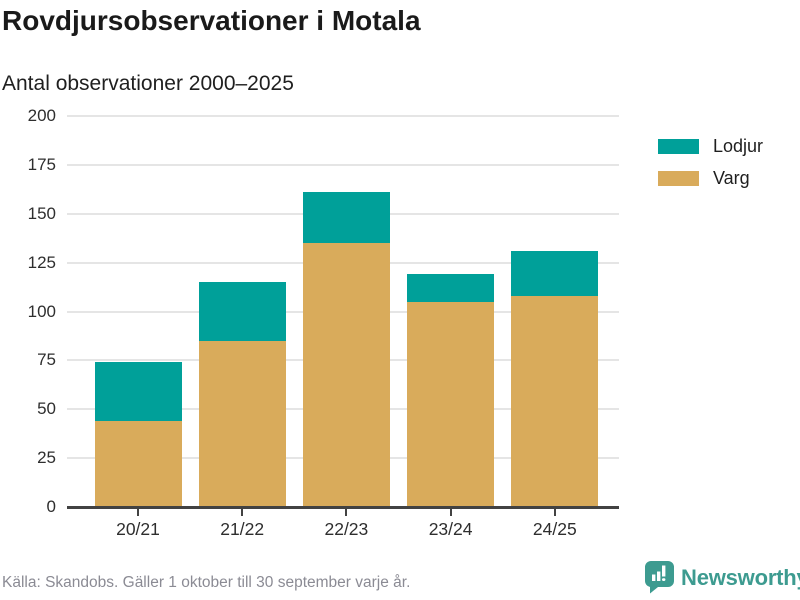 This screenshot has width=800, height=600. I want to click on x-axis-tick-label: 23/24, so click(450, 529).